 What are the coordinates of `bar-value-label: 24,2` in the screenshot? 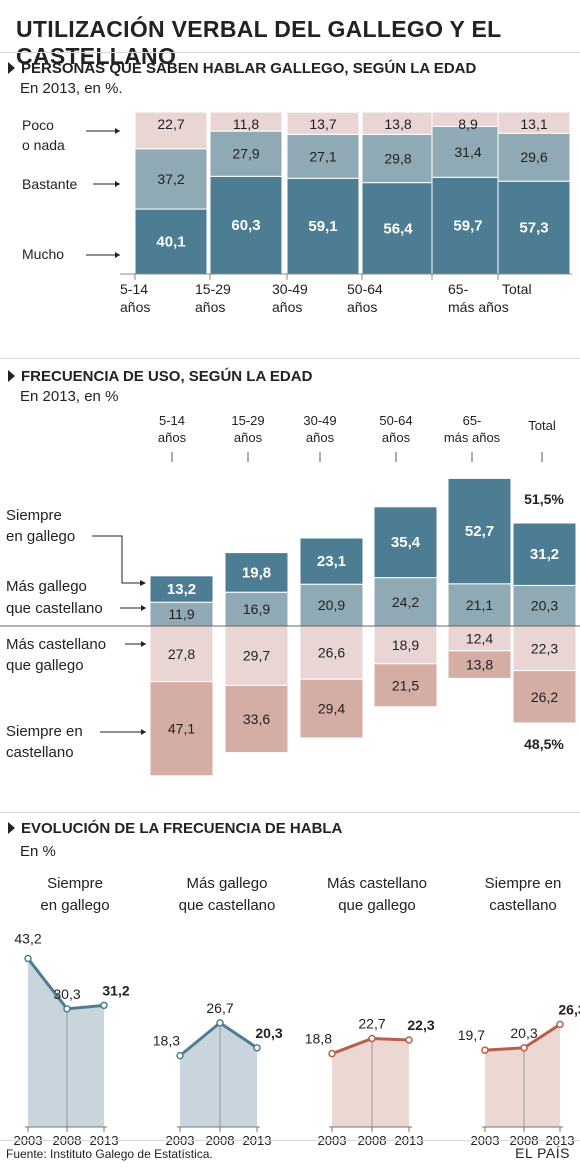 It's located at (405, 602).